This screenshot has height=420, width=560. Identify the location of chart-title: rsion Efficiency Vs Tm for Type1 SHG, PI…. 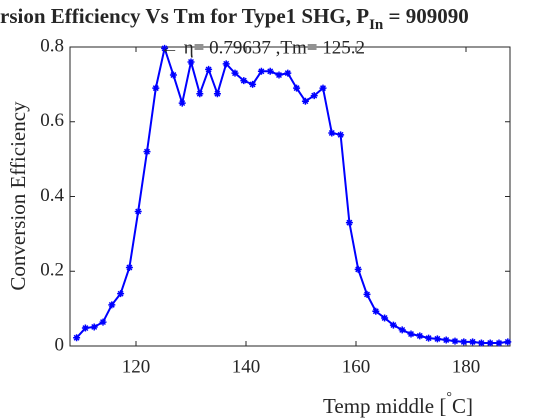
(234, 19).